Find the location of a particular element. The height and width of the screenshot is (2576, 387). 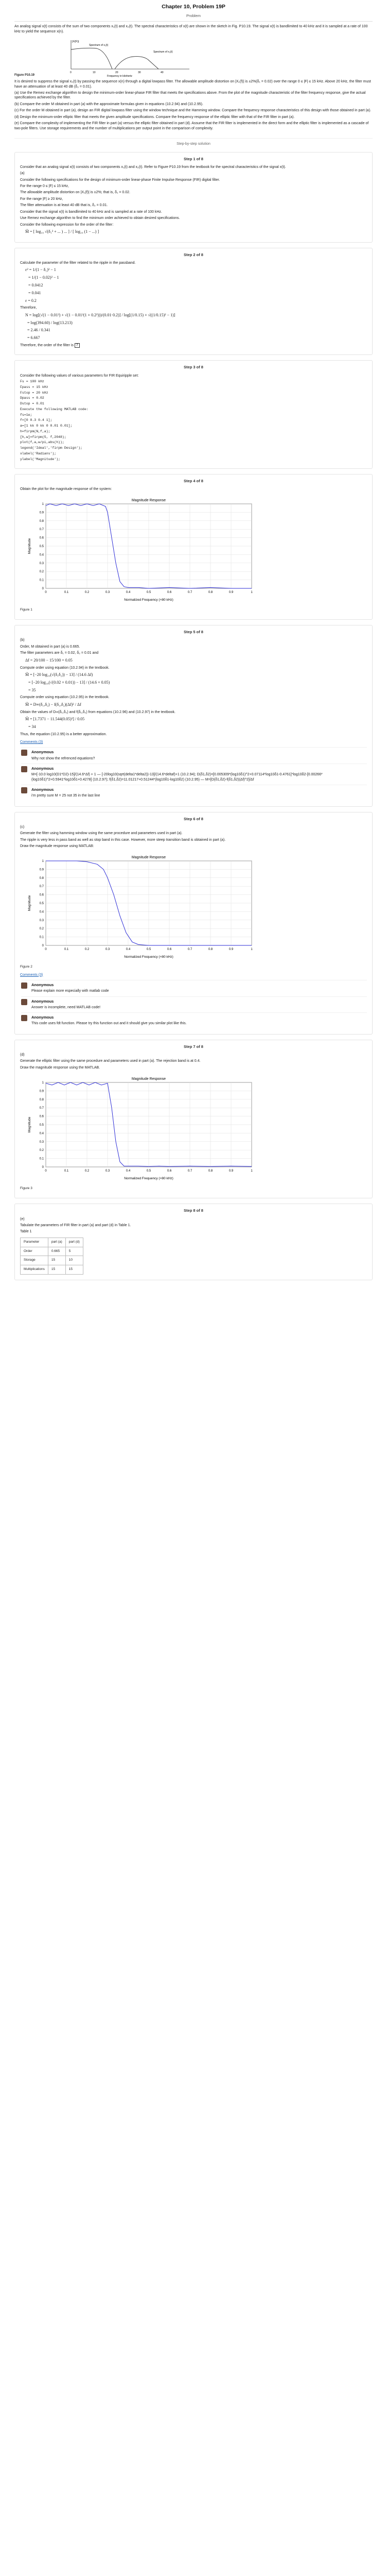

equation: = 0.041 is located at coordinates (33, 292).